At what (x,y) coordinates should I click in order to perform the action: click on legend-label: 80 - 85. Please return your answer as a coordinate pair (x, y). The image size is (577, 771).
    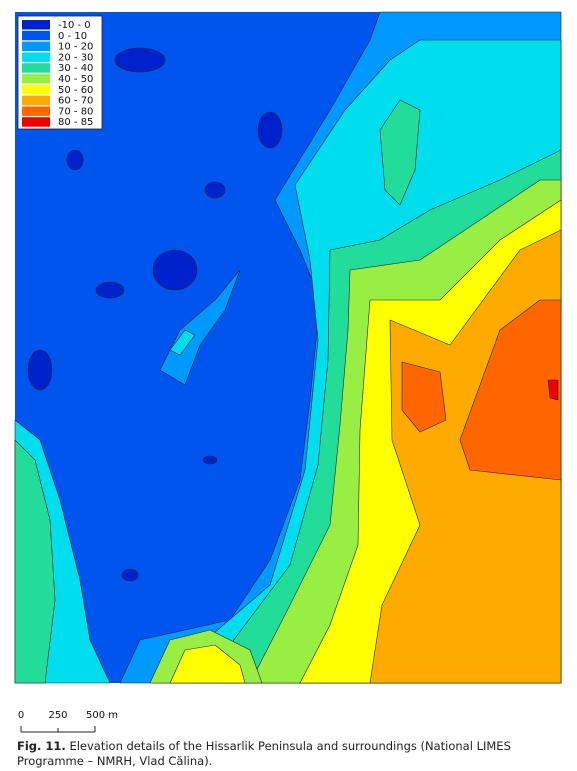
    Looking at the image, I should click on (75, 122).